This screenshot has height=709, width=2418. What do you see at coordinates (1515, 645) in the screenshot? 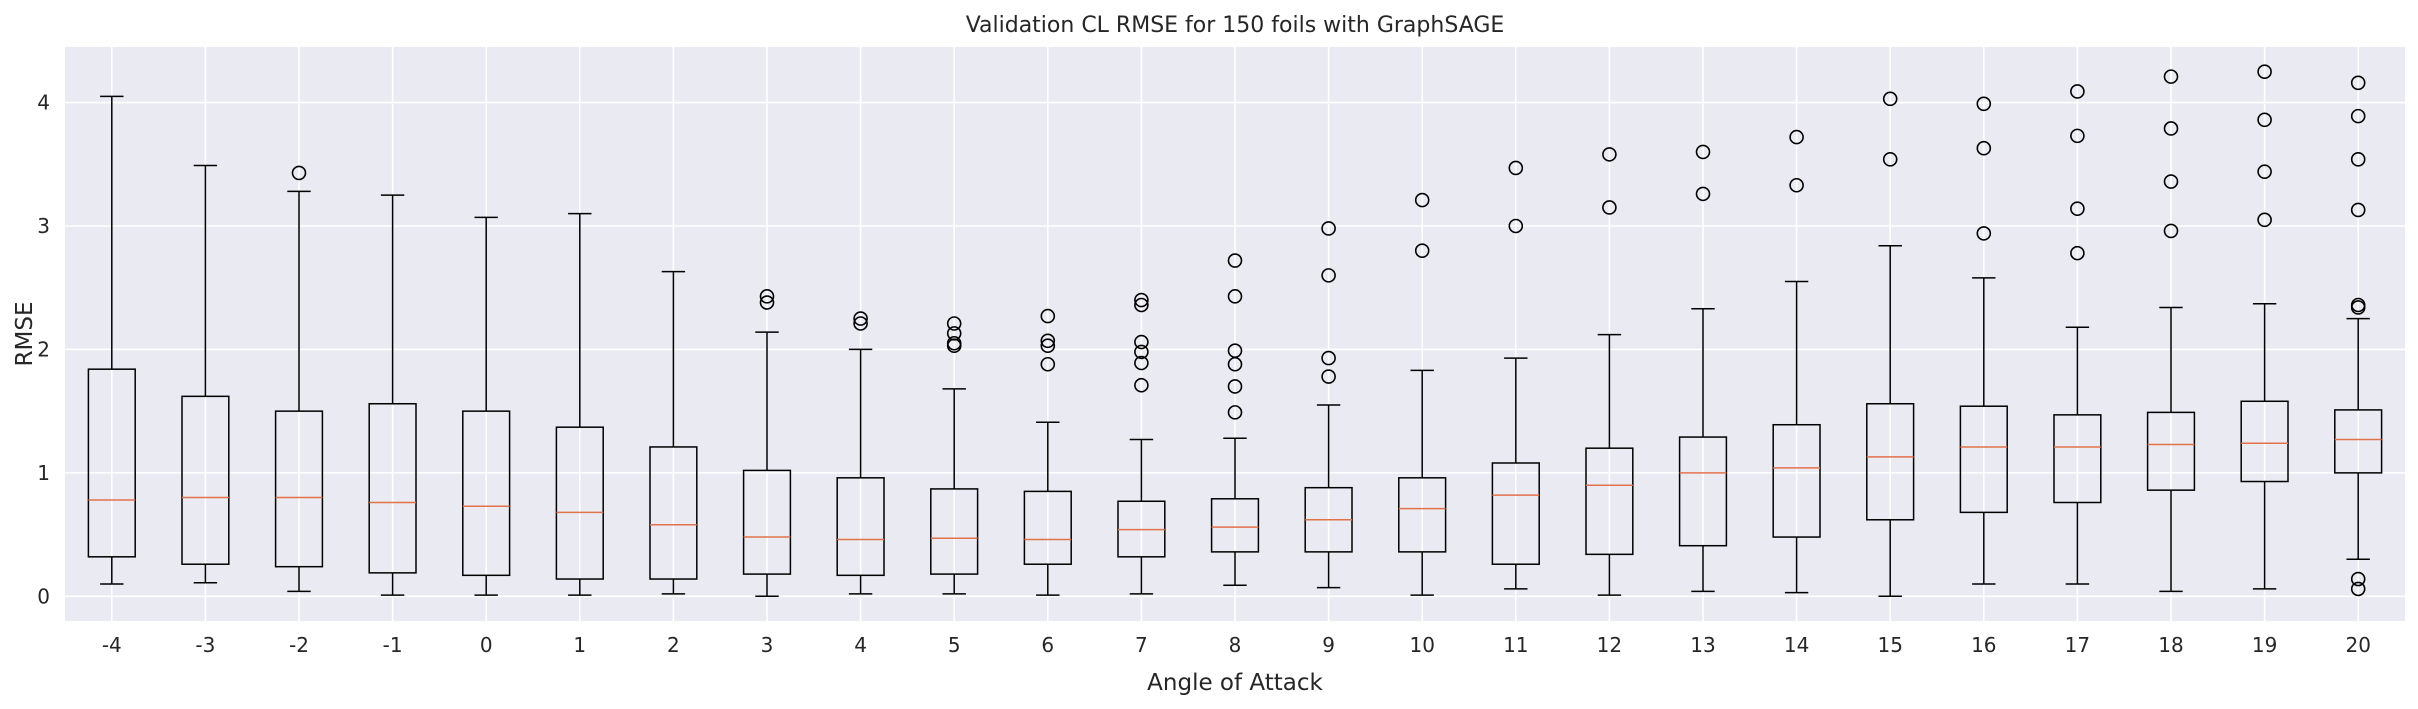
I see `x-tick-label: 11` at bounding box center [1515, 645].